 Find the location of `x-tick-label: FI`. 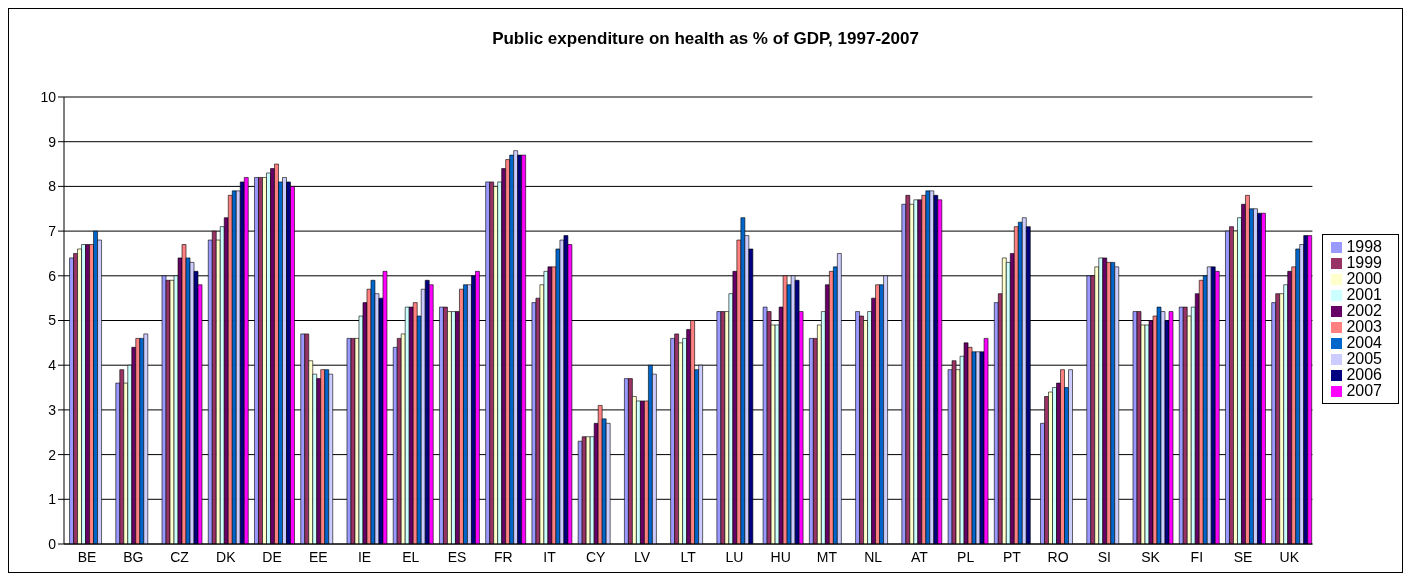

x-tick-label: FI is located at coordinates (1197, 556).